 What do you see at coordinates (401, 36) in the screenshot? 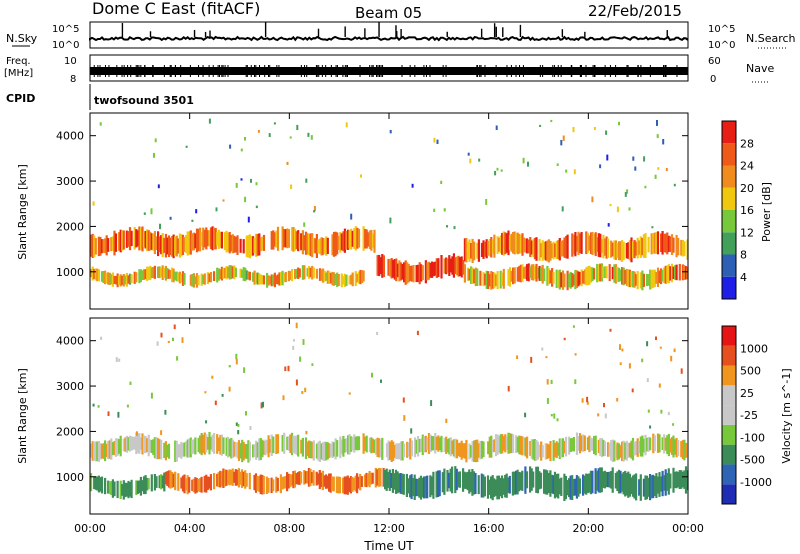
I see `noise-panel: N.Sky 10^5 10^0 10^5 10^0 N.Search` at bounding box center [401, 36].